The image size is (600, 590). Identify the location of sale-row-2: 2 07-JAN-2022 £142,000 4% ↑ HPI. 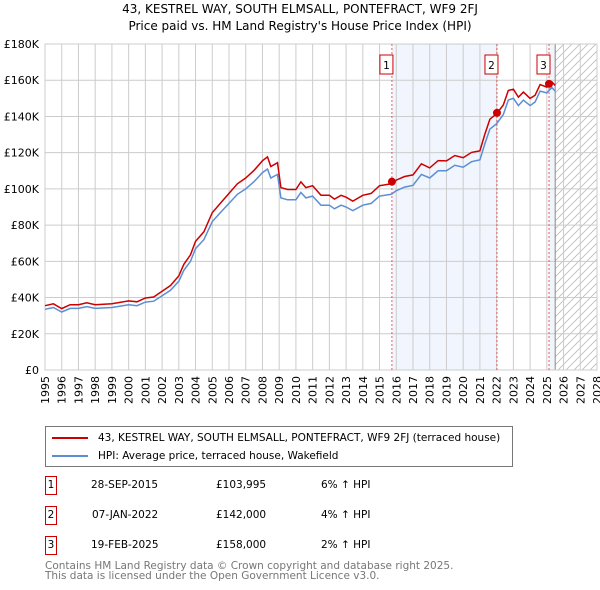
(245, 516).